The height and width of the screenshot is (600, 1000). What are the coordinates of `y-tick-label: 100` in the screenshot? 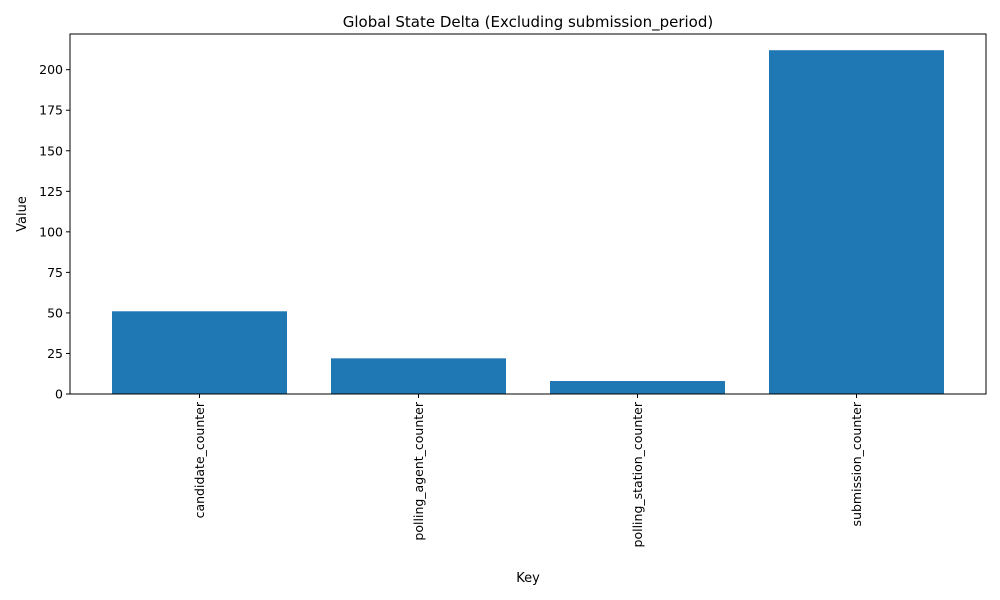 It's located at (51, 231).